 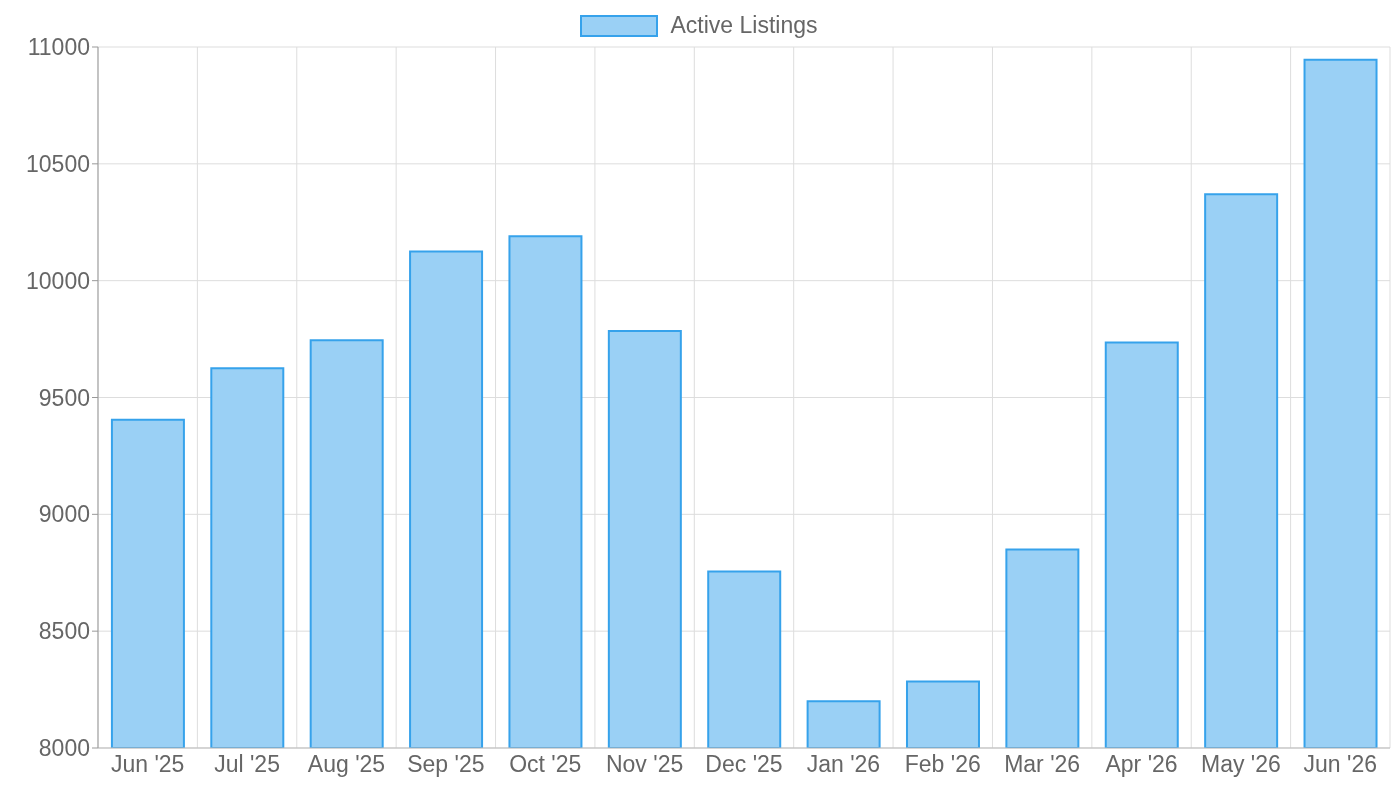 I want to click on x-tick-label: Aug '25, so click(x=346, y=764).